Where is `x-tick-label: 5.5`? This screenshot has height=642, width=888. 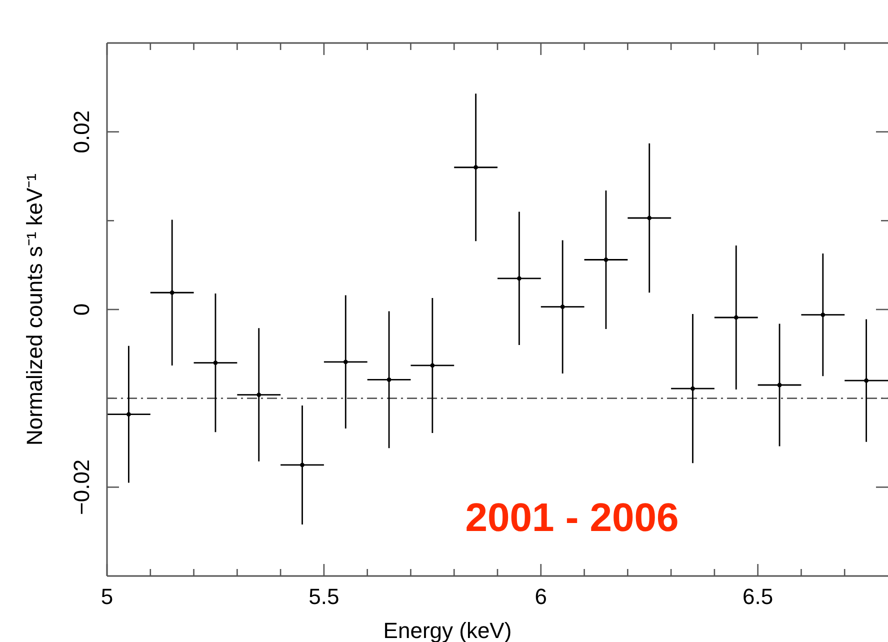 x-tick-label: 5.5 is located at coordinates (324, 596).